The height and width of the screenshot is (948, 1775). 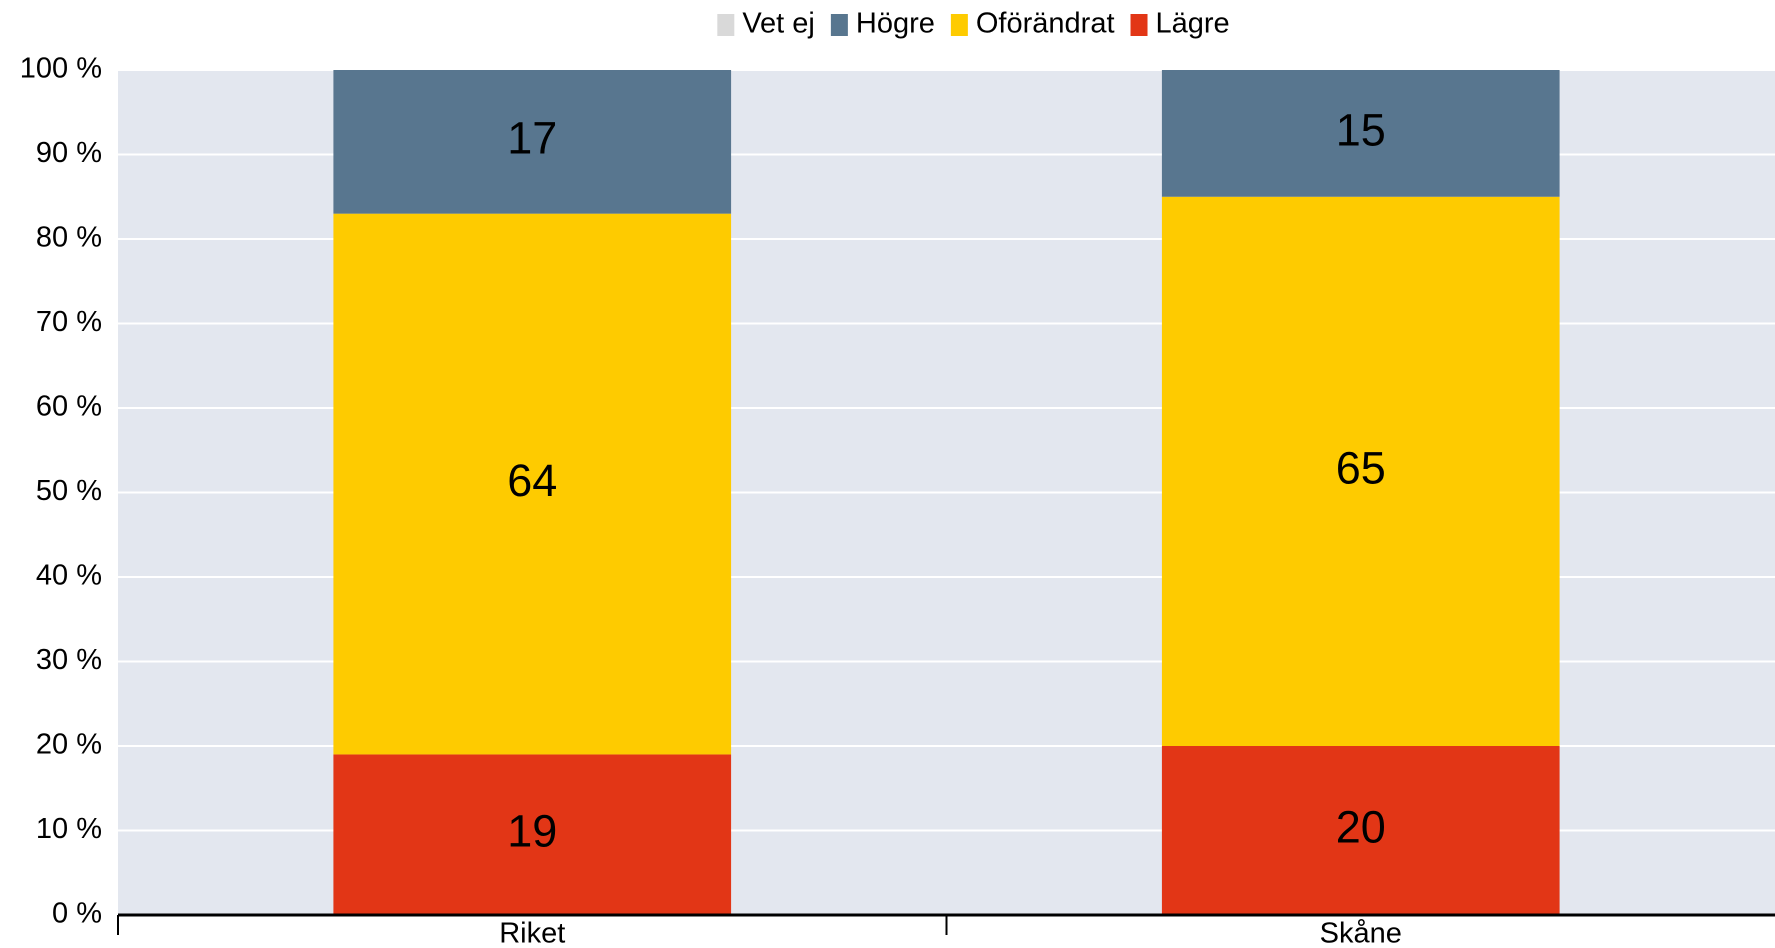 I want to click on y-tick-label: 40 %, so click(x=69, y=576).